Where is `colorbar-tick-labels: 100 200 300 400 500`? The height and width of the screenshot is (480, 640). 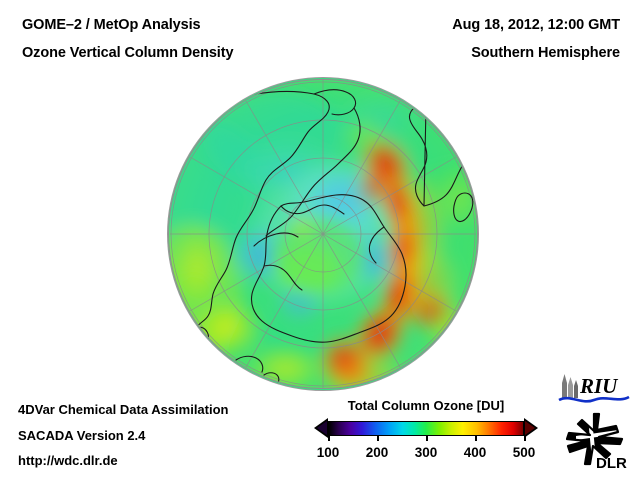 colorbar-tick-labels: 100 200 300 400 500 is located at coordinates (426, 455).